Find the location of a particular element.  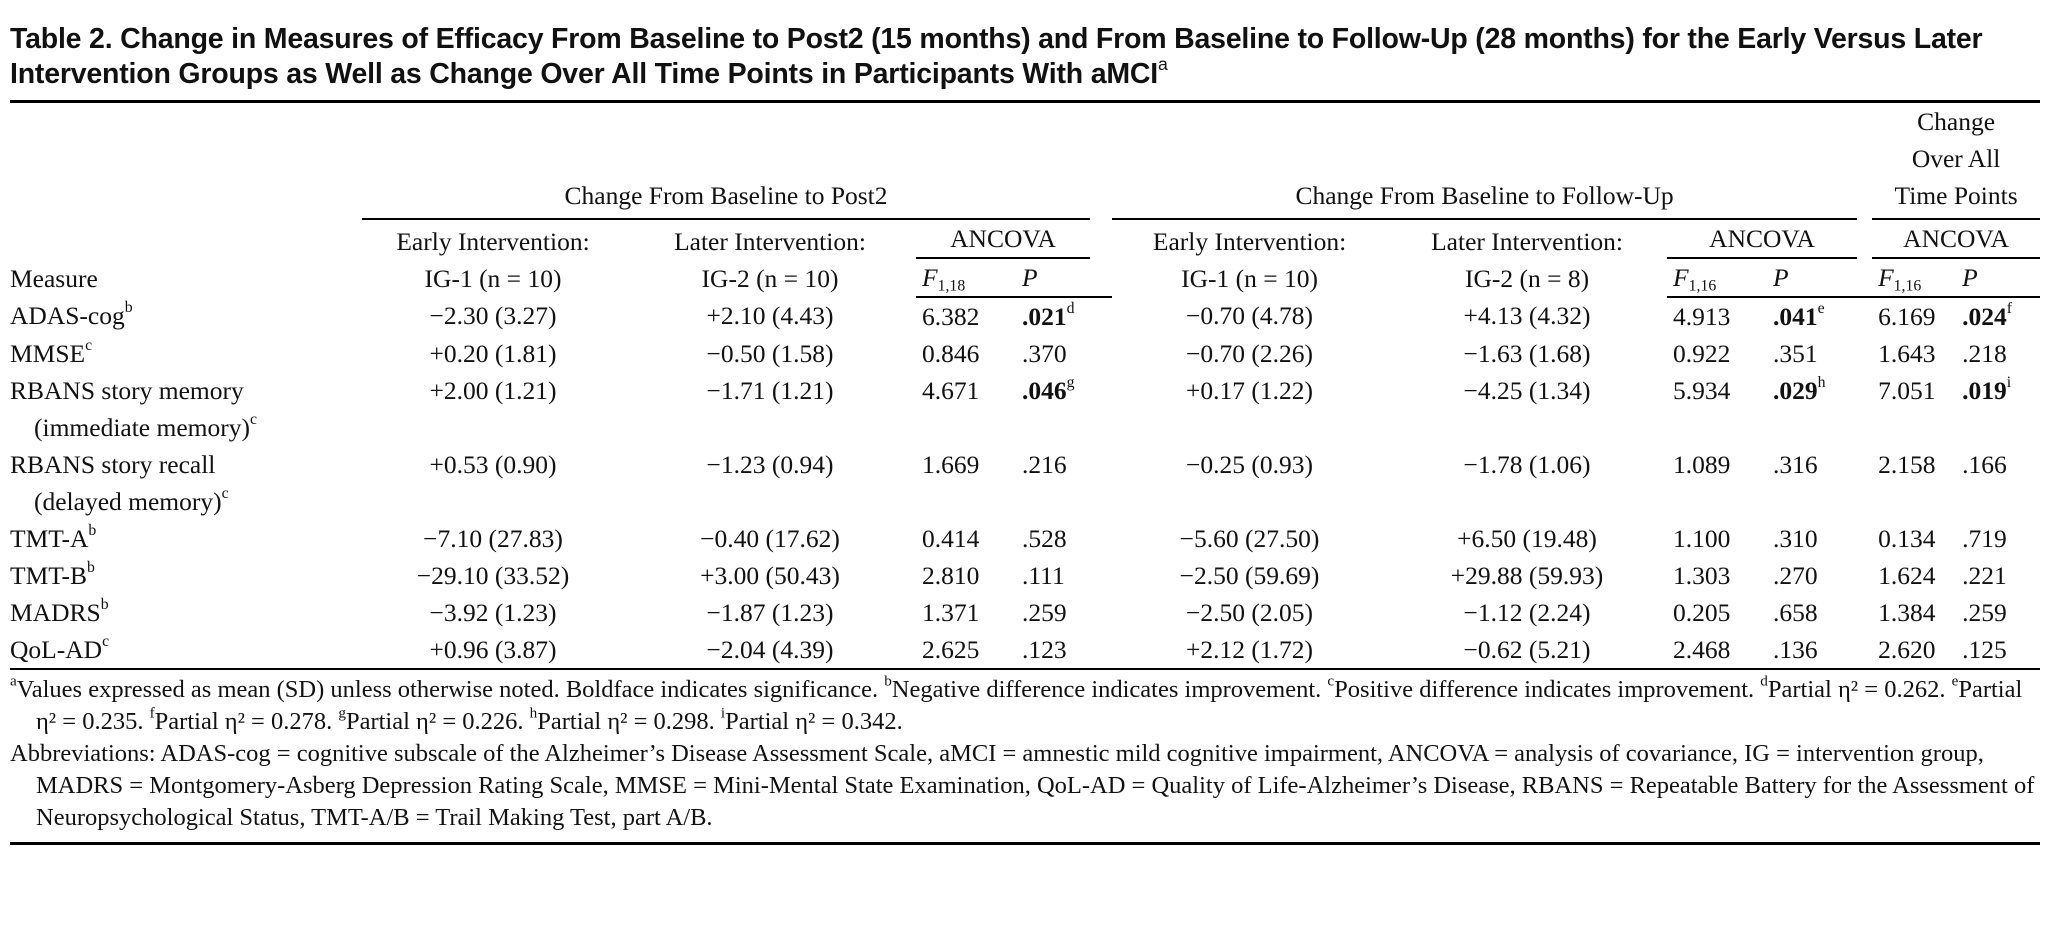

footnote-mark: d is located at coordinates (1070, 309).